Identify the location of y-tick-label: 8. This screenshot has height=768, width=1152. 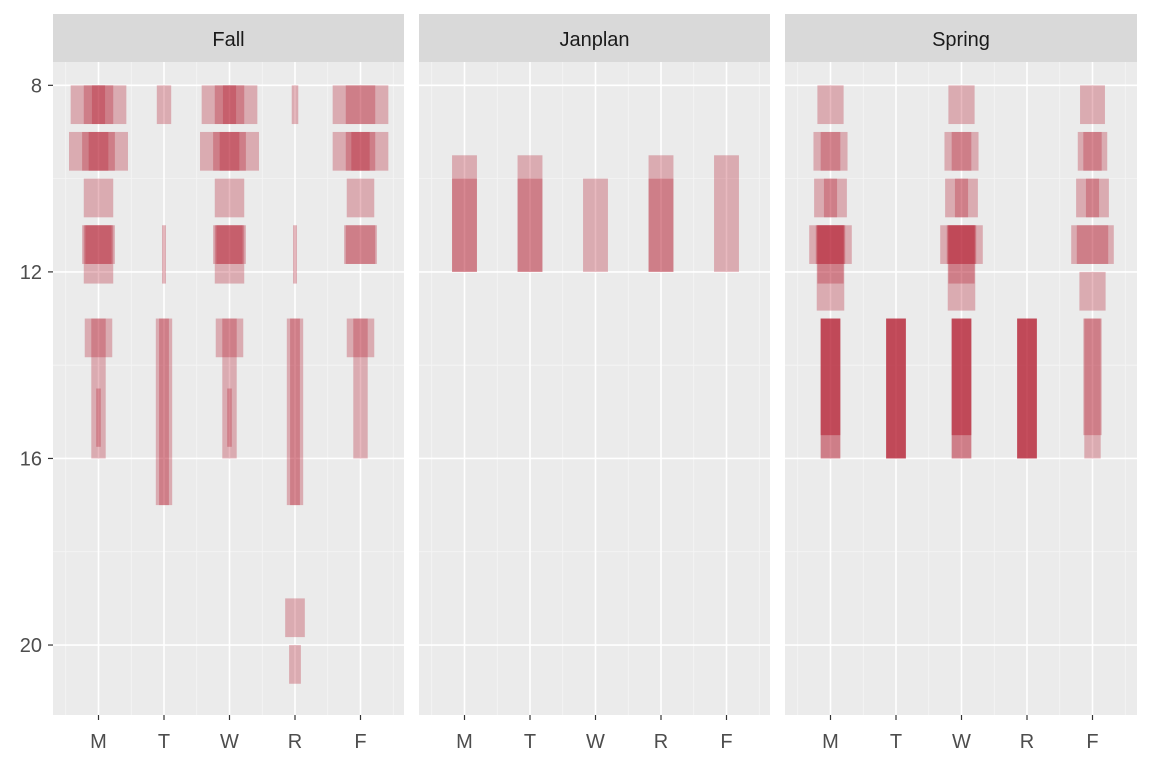
(36, 86).